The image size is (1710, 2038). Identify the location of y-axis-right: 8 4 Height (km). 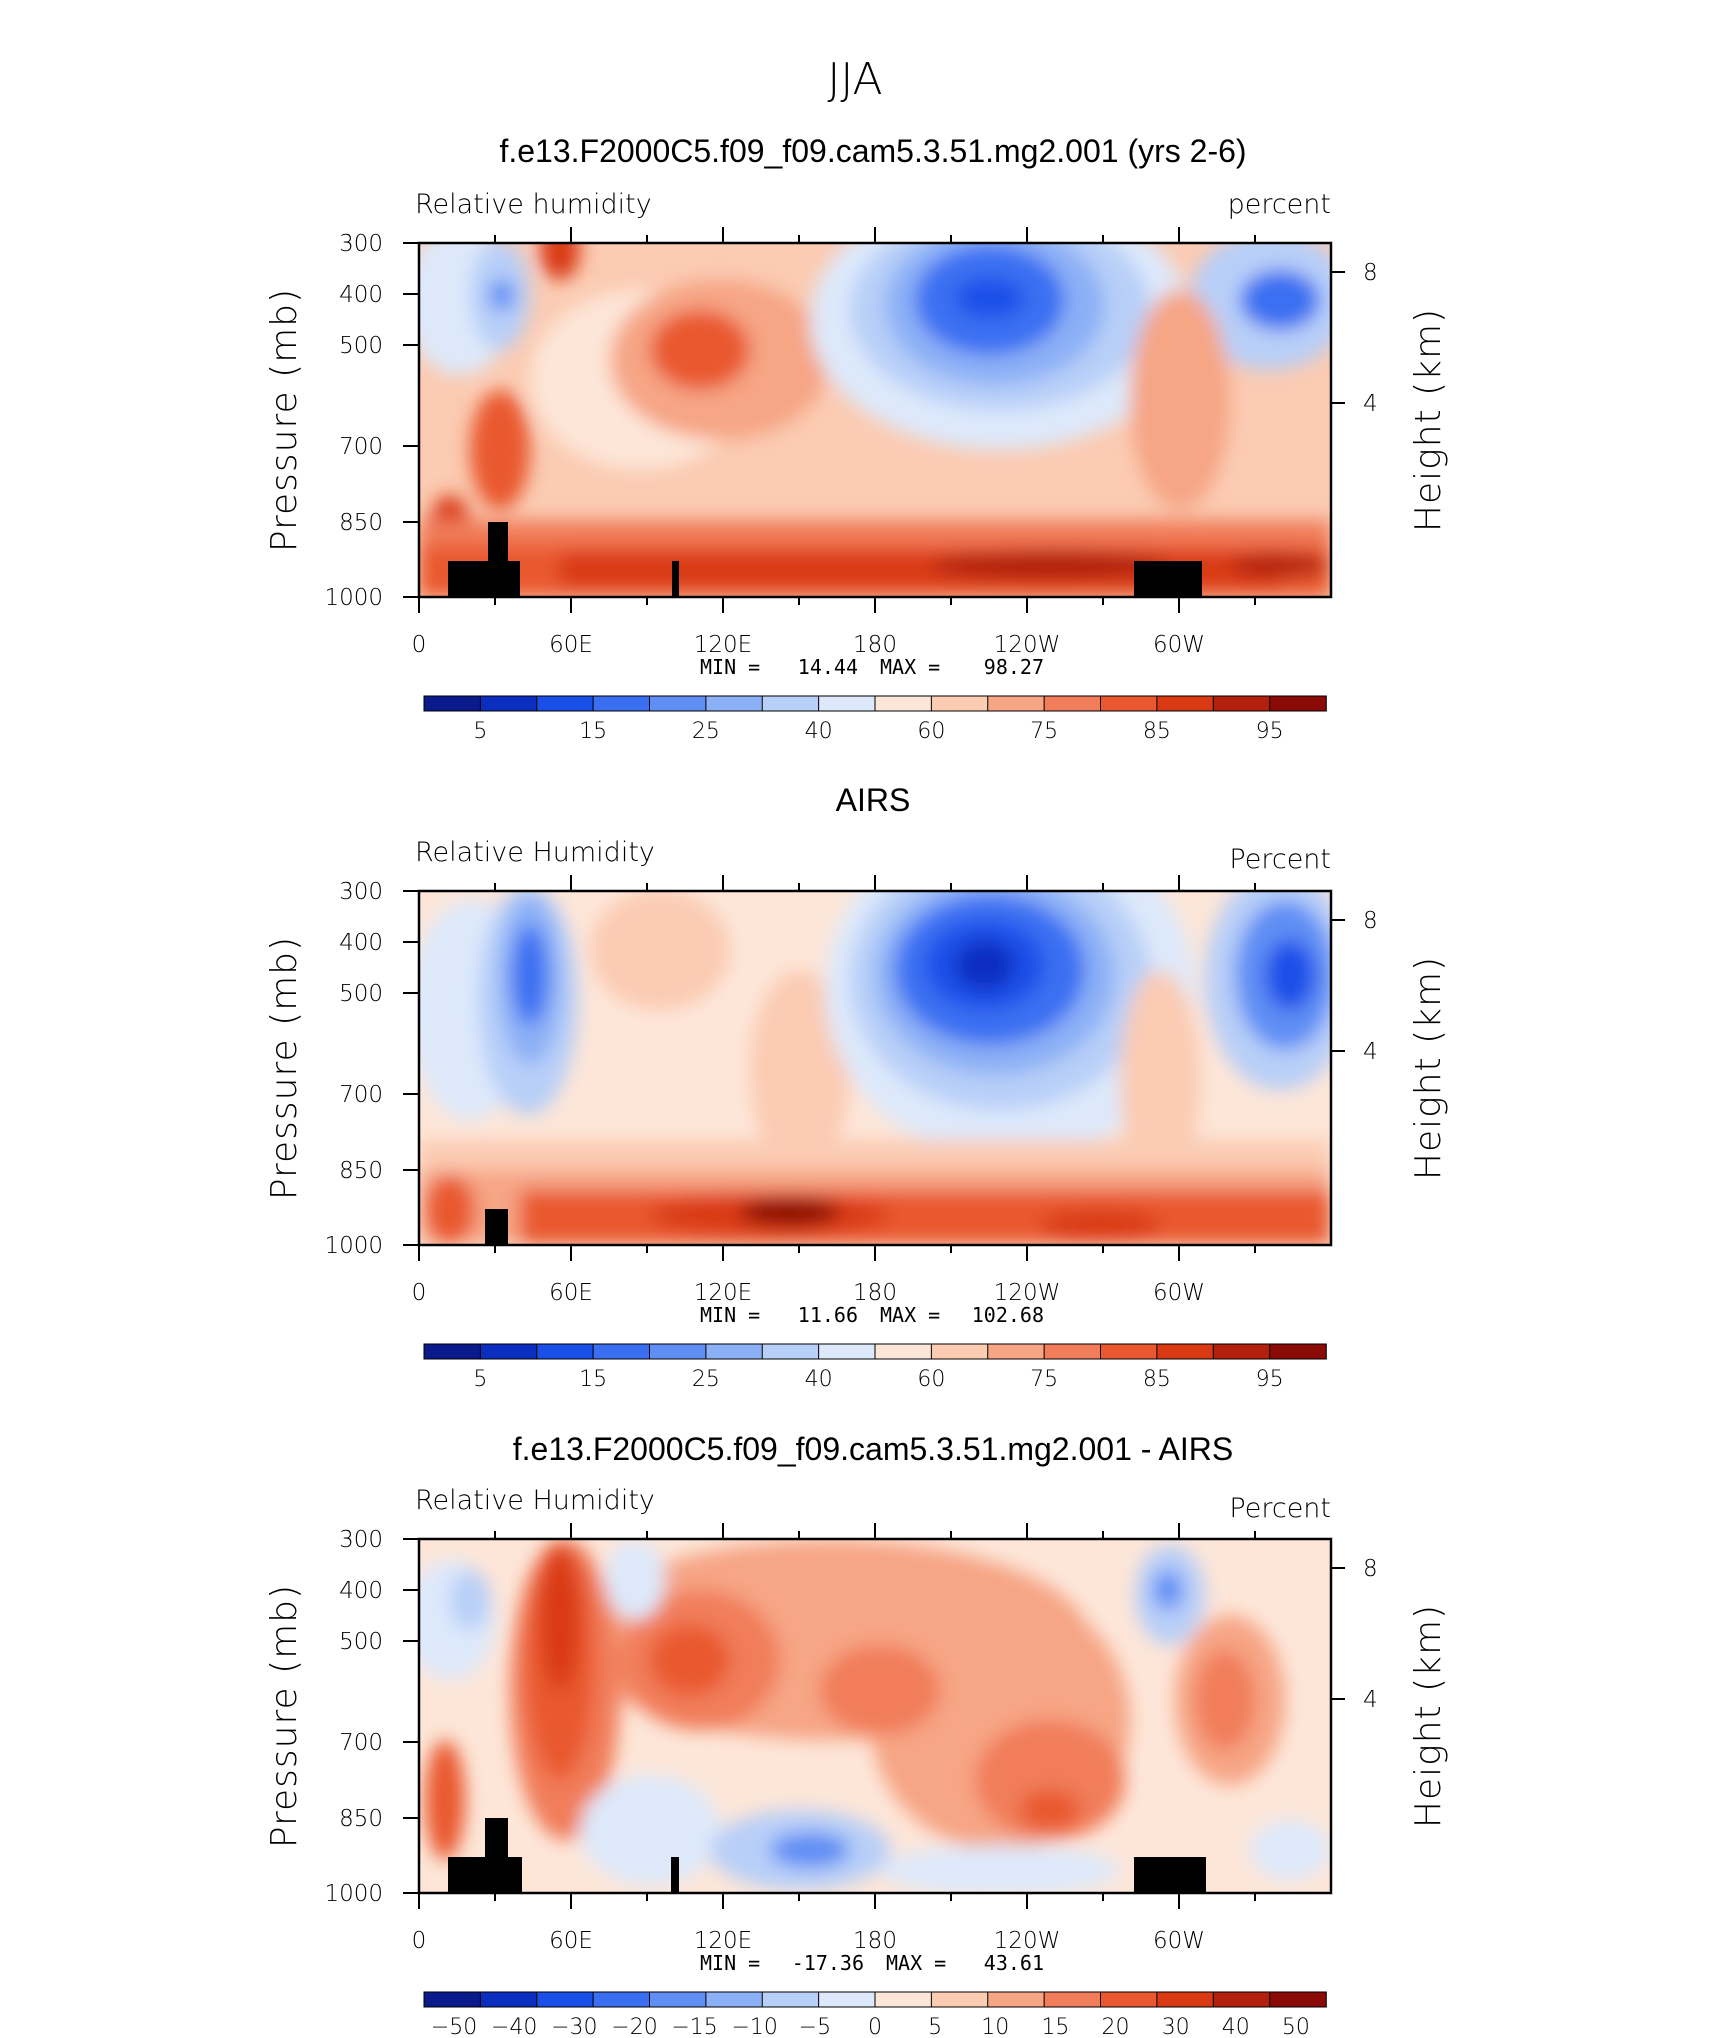
(1390, 1044).